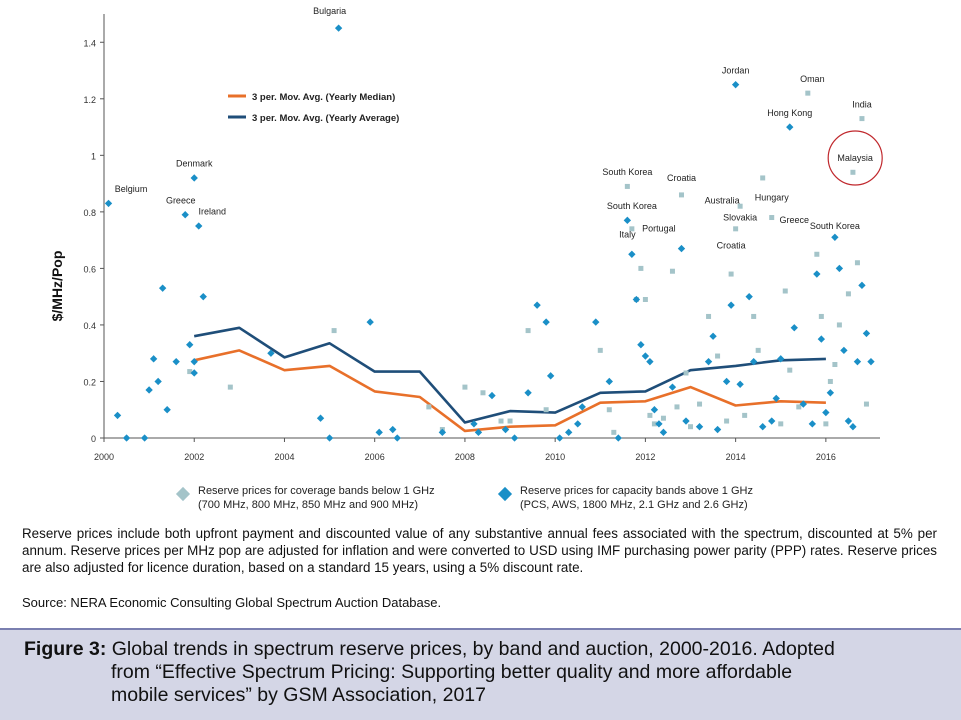 The width and height of the screenshot is (961, 720). What do you see at coordinates (555, 457) in the screenshot?
I see `x-tick-label: 2010` at bounding box center [555, 457].